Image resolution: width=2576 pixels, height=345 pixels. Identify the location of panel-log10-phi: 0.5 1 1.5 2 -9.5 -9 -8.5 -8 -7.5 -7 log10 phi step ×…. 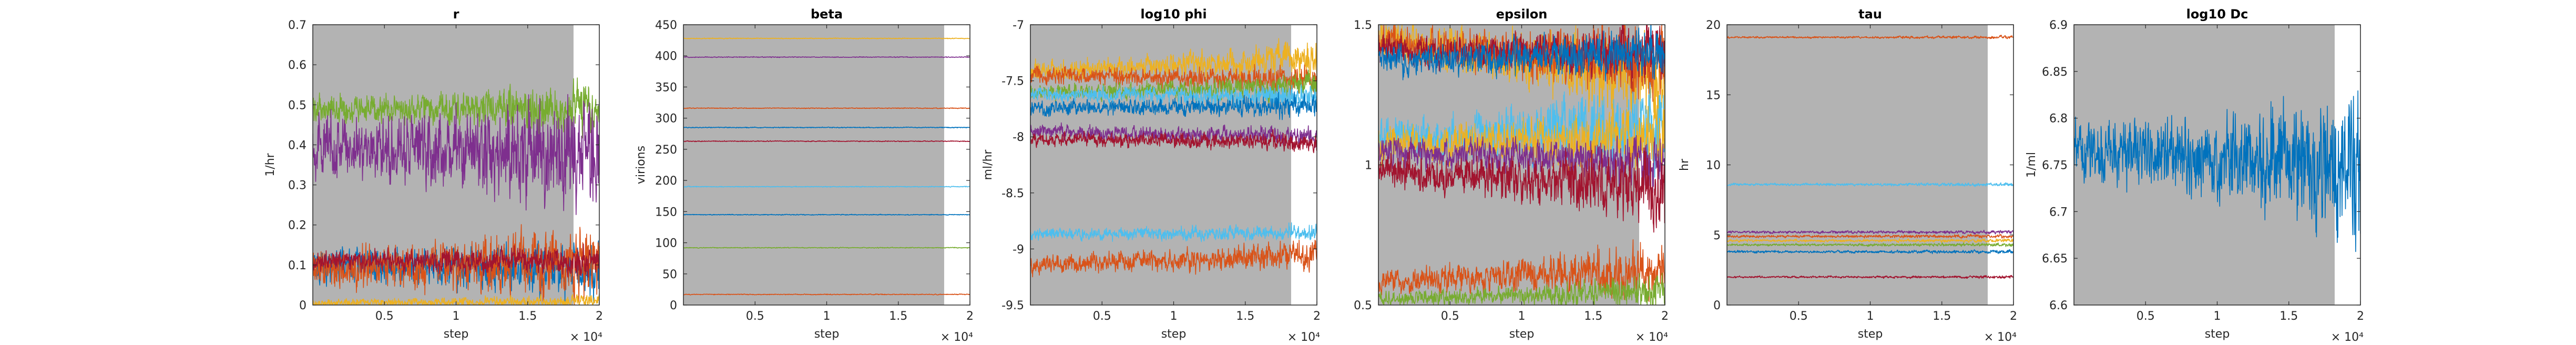
(1151, 175).